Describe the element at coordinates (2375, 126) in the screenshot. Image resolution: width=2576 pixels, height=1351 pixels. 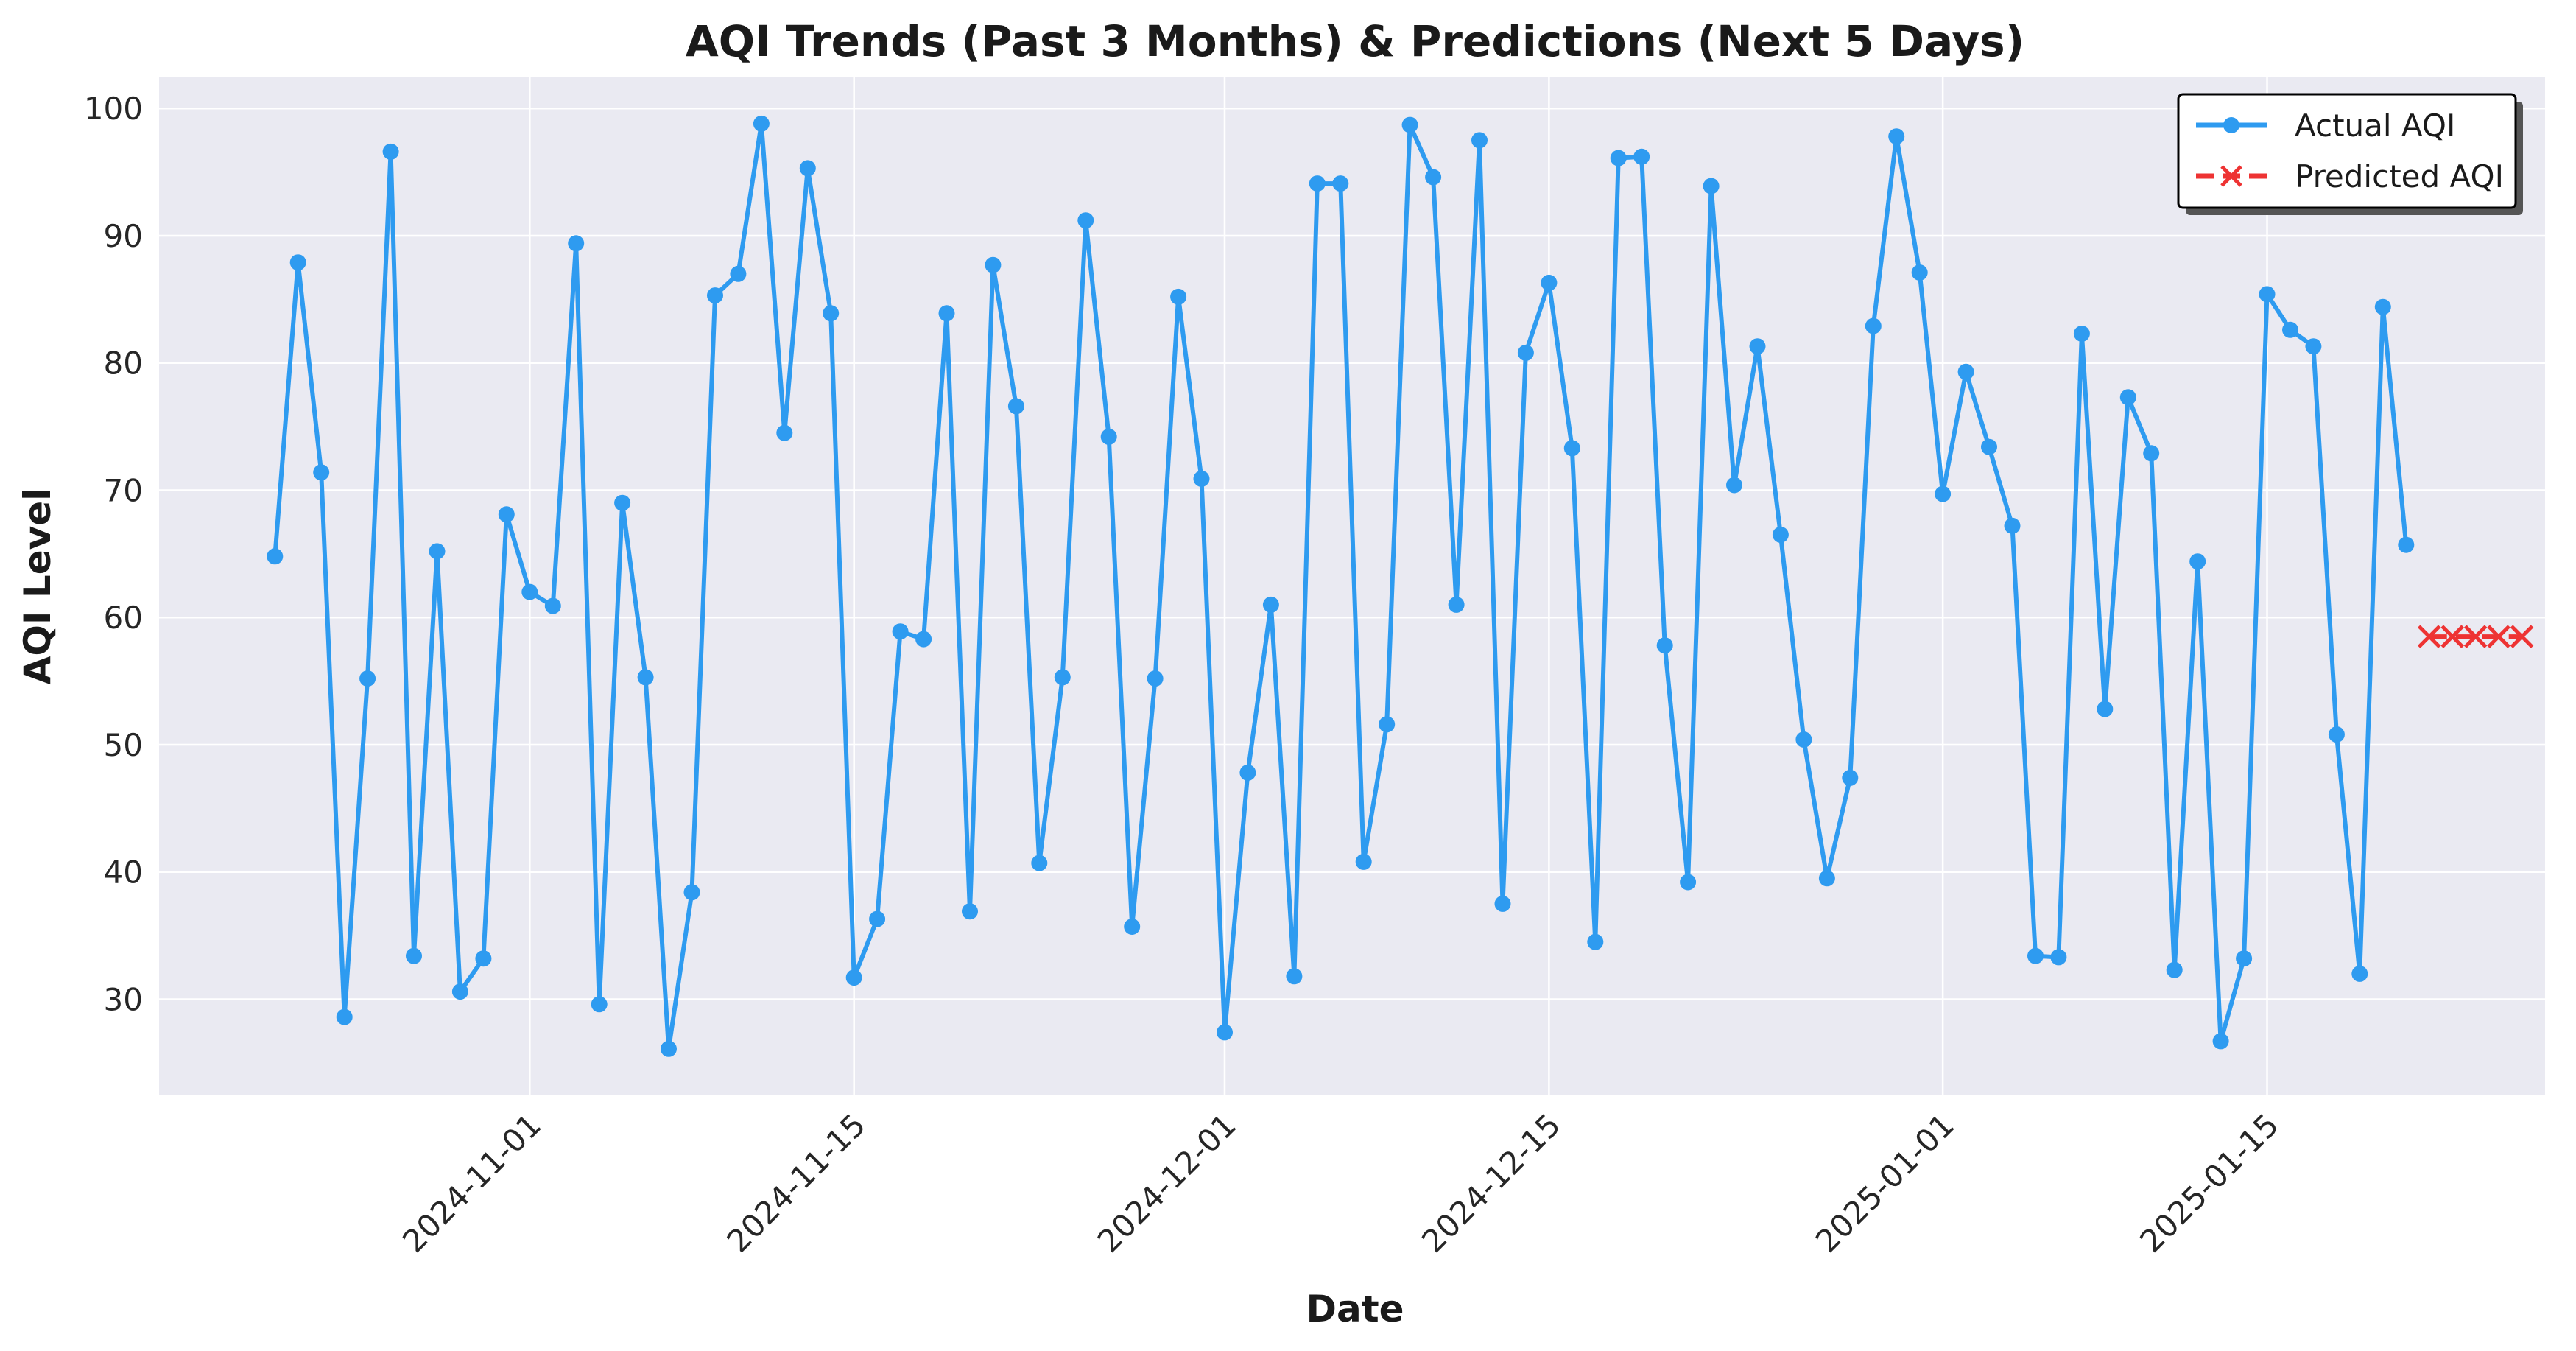
I see `legend-actual-label: Actual AQI` at that location.